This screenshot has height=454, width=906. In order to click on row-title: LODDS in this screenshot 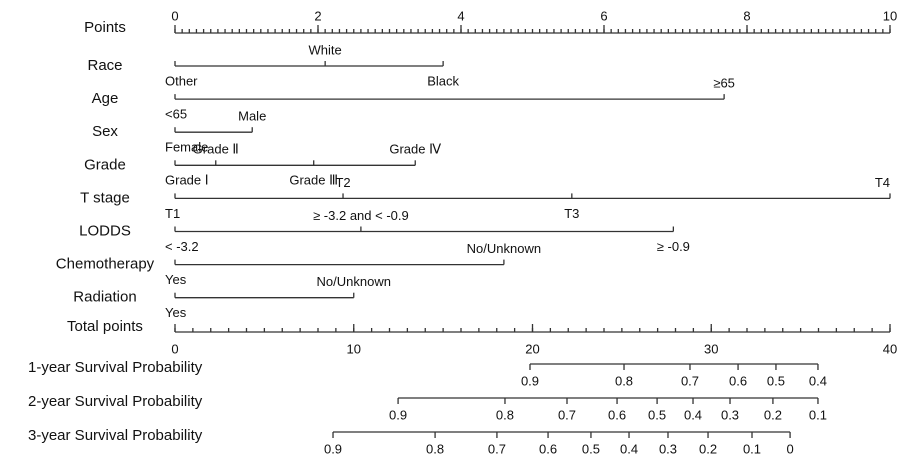, I will do `click(105, 230)`.